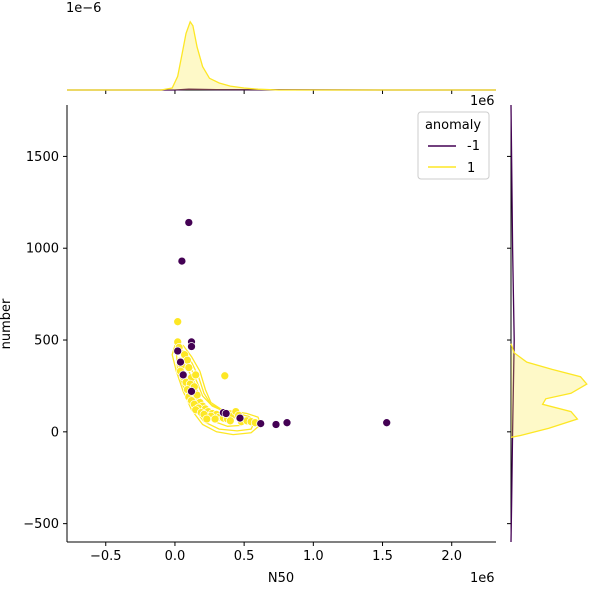 The image size is (600, 600). What do you see at coordinates (42, 157) in the screenshot?
I see `y-tick-label: 1500` at bounding box center [42, 157].